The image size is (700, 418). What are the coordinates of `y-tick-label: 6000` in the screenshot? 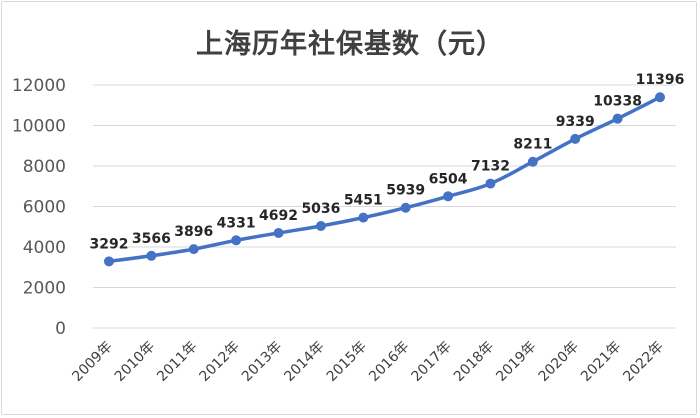 It's located at (44, 208).